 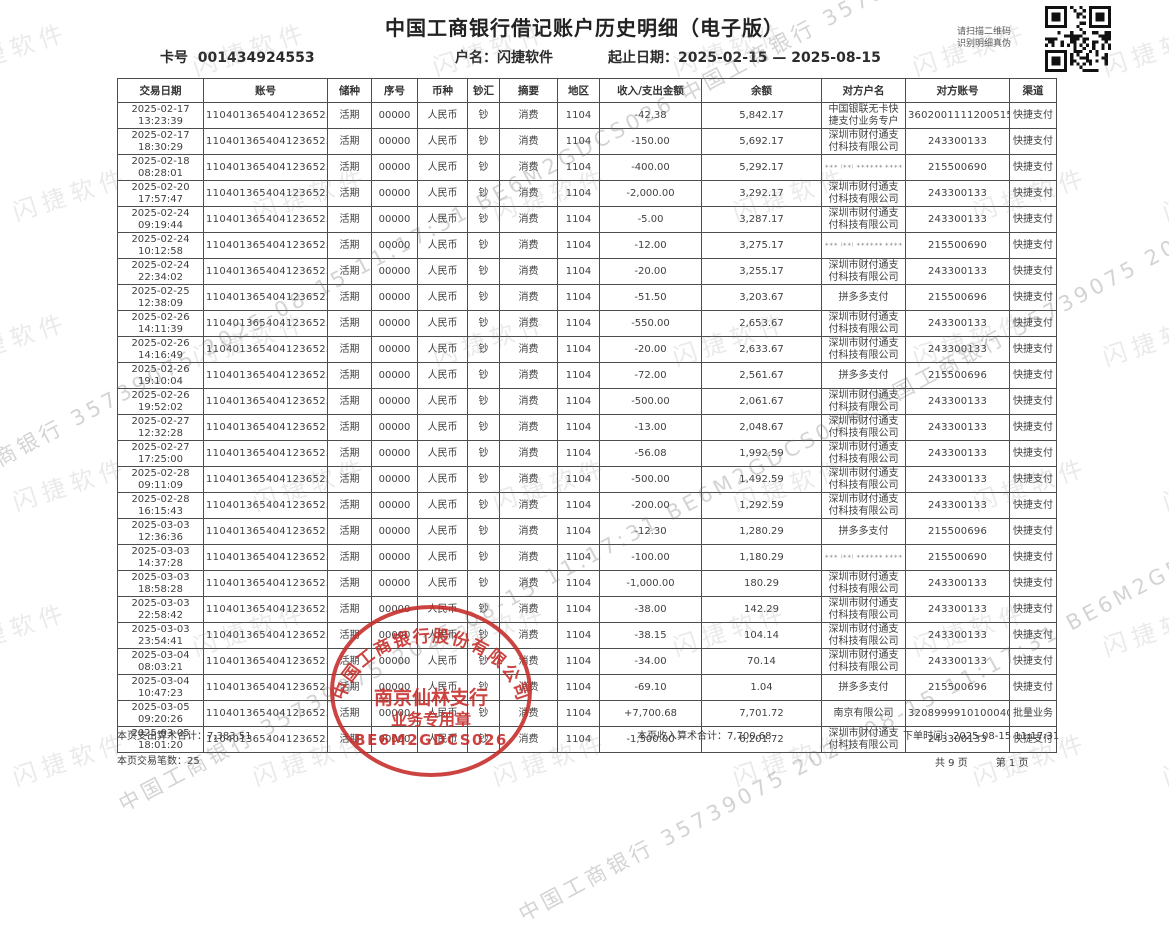 I want to click on page-income-label: 本页收入算术合计：, so click(x=682, y=736).